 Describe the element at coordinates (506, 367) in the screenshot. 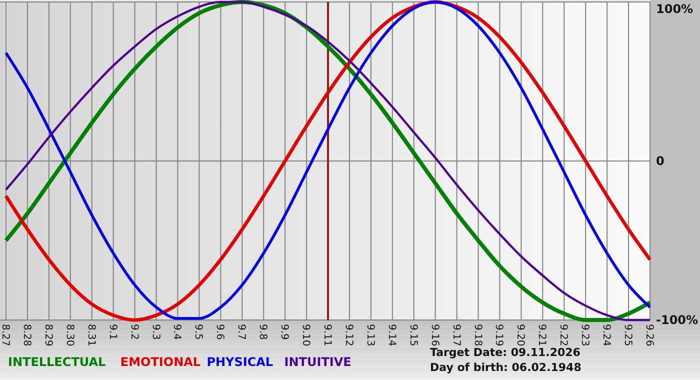

I see `text: Day of birth: 06.02.1948` at that location.